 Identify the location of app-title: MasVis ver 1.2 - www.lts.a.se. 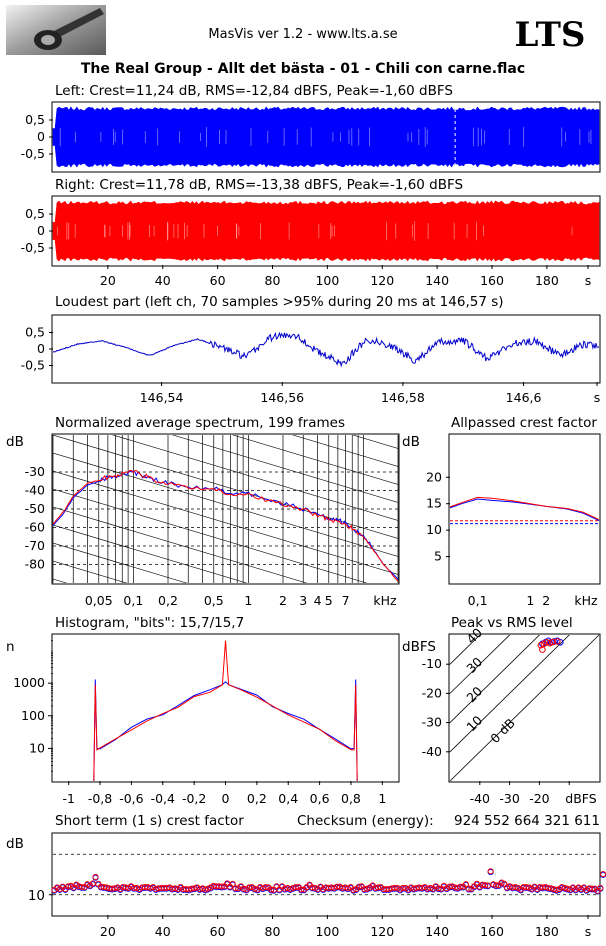
(302, 34).